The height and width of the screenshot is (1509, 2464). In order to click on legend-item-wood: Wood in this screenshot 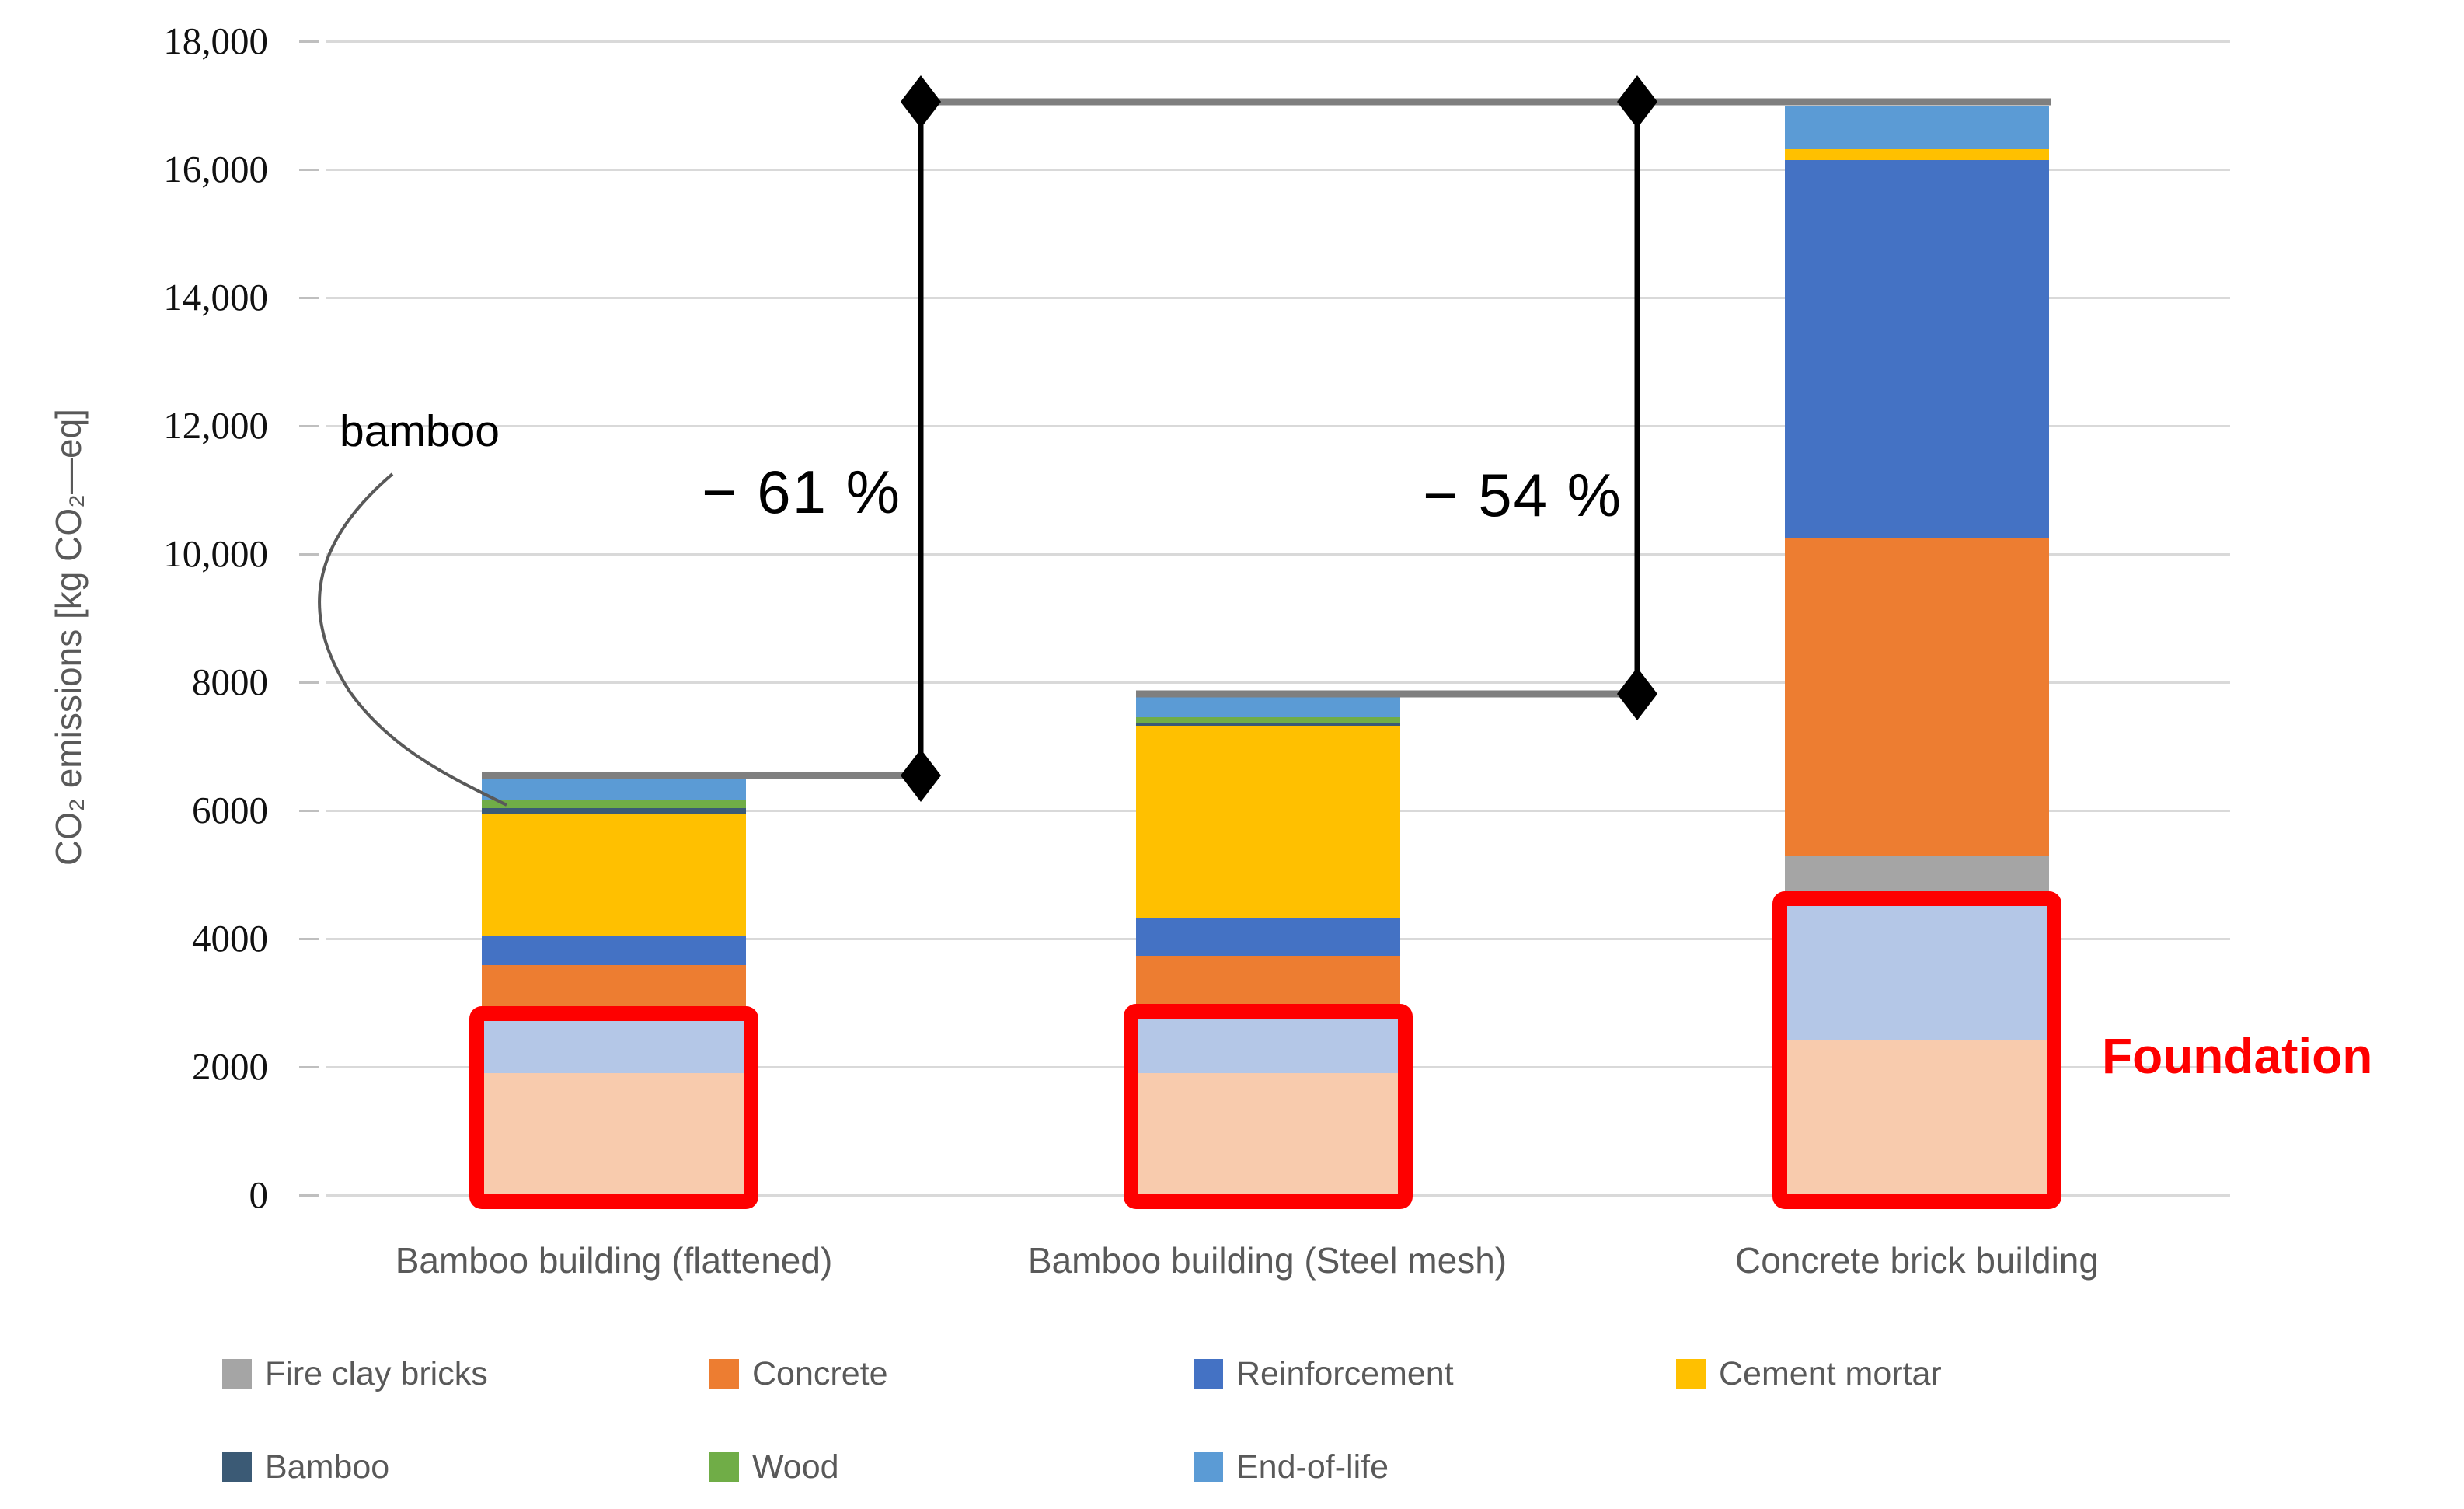, I will do `click(774, 1467)`.